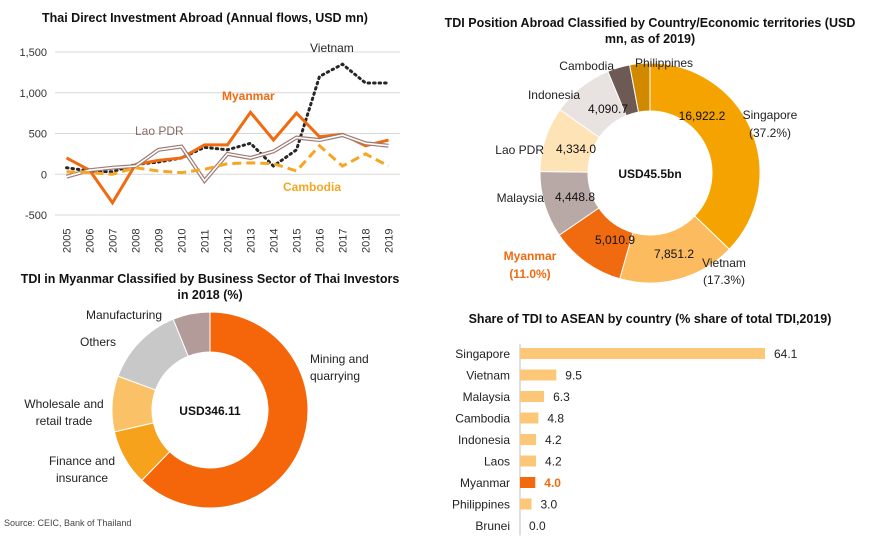 Image resolution: width=870 pixels, height=549 pixels. I want to click on bar-value-label: 6.3, so click(561, 397).